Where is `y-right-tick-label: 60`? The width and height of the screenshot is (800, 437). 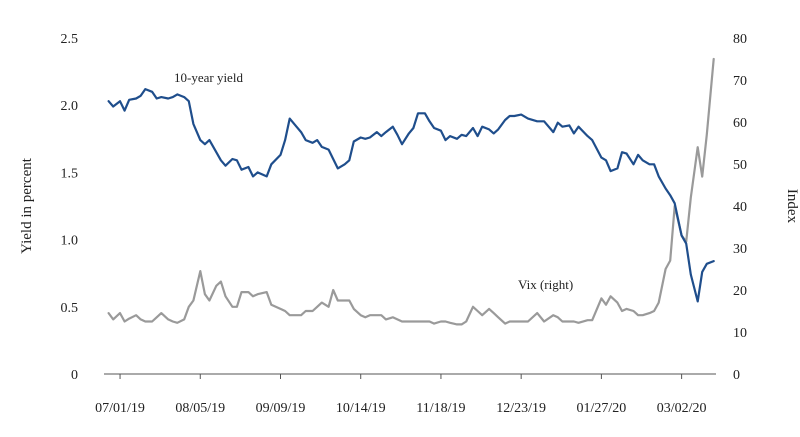
y-right-tick-label: 60 is located at coordinates (740, 123).